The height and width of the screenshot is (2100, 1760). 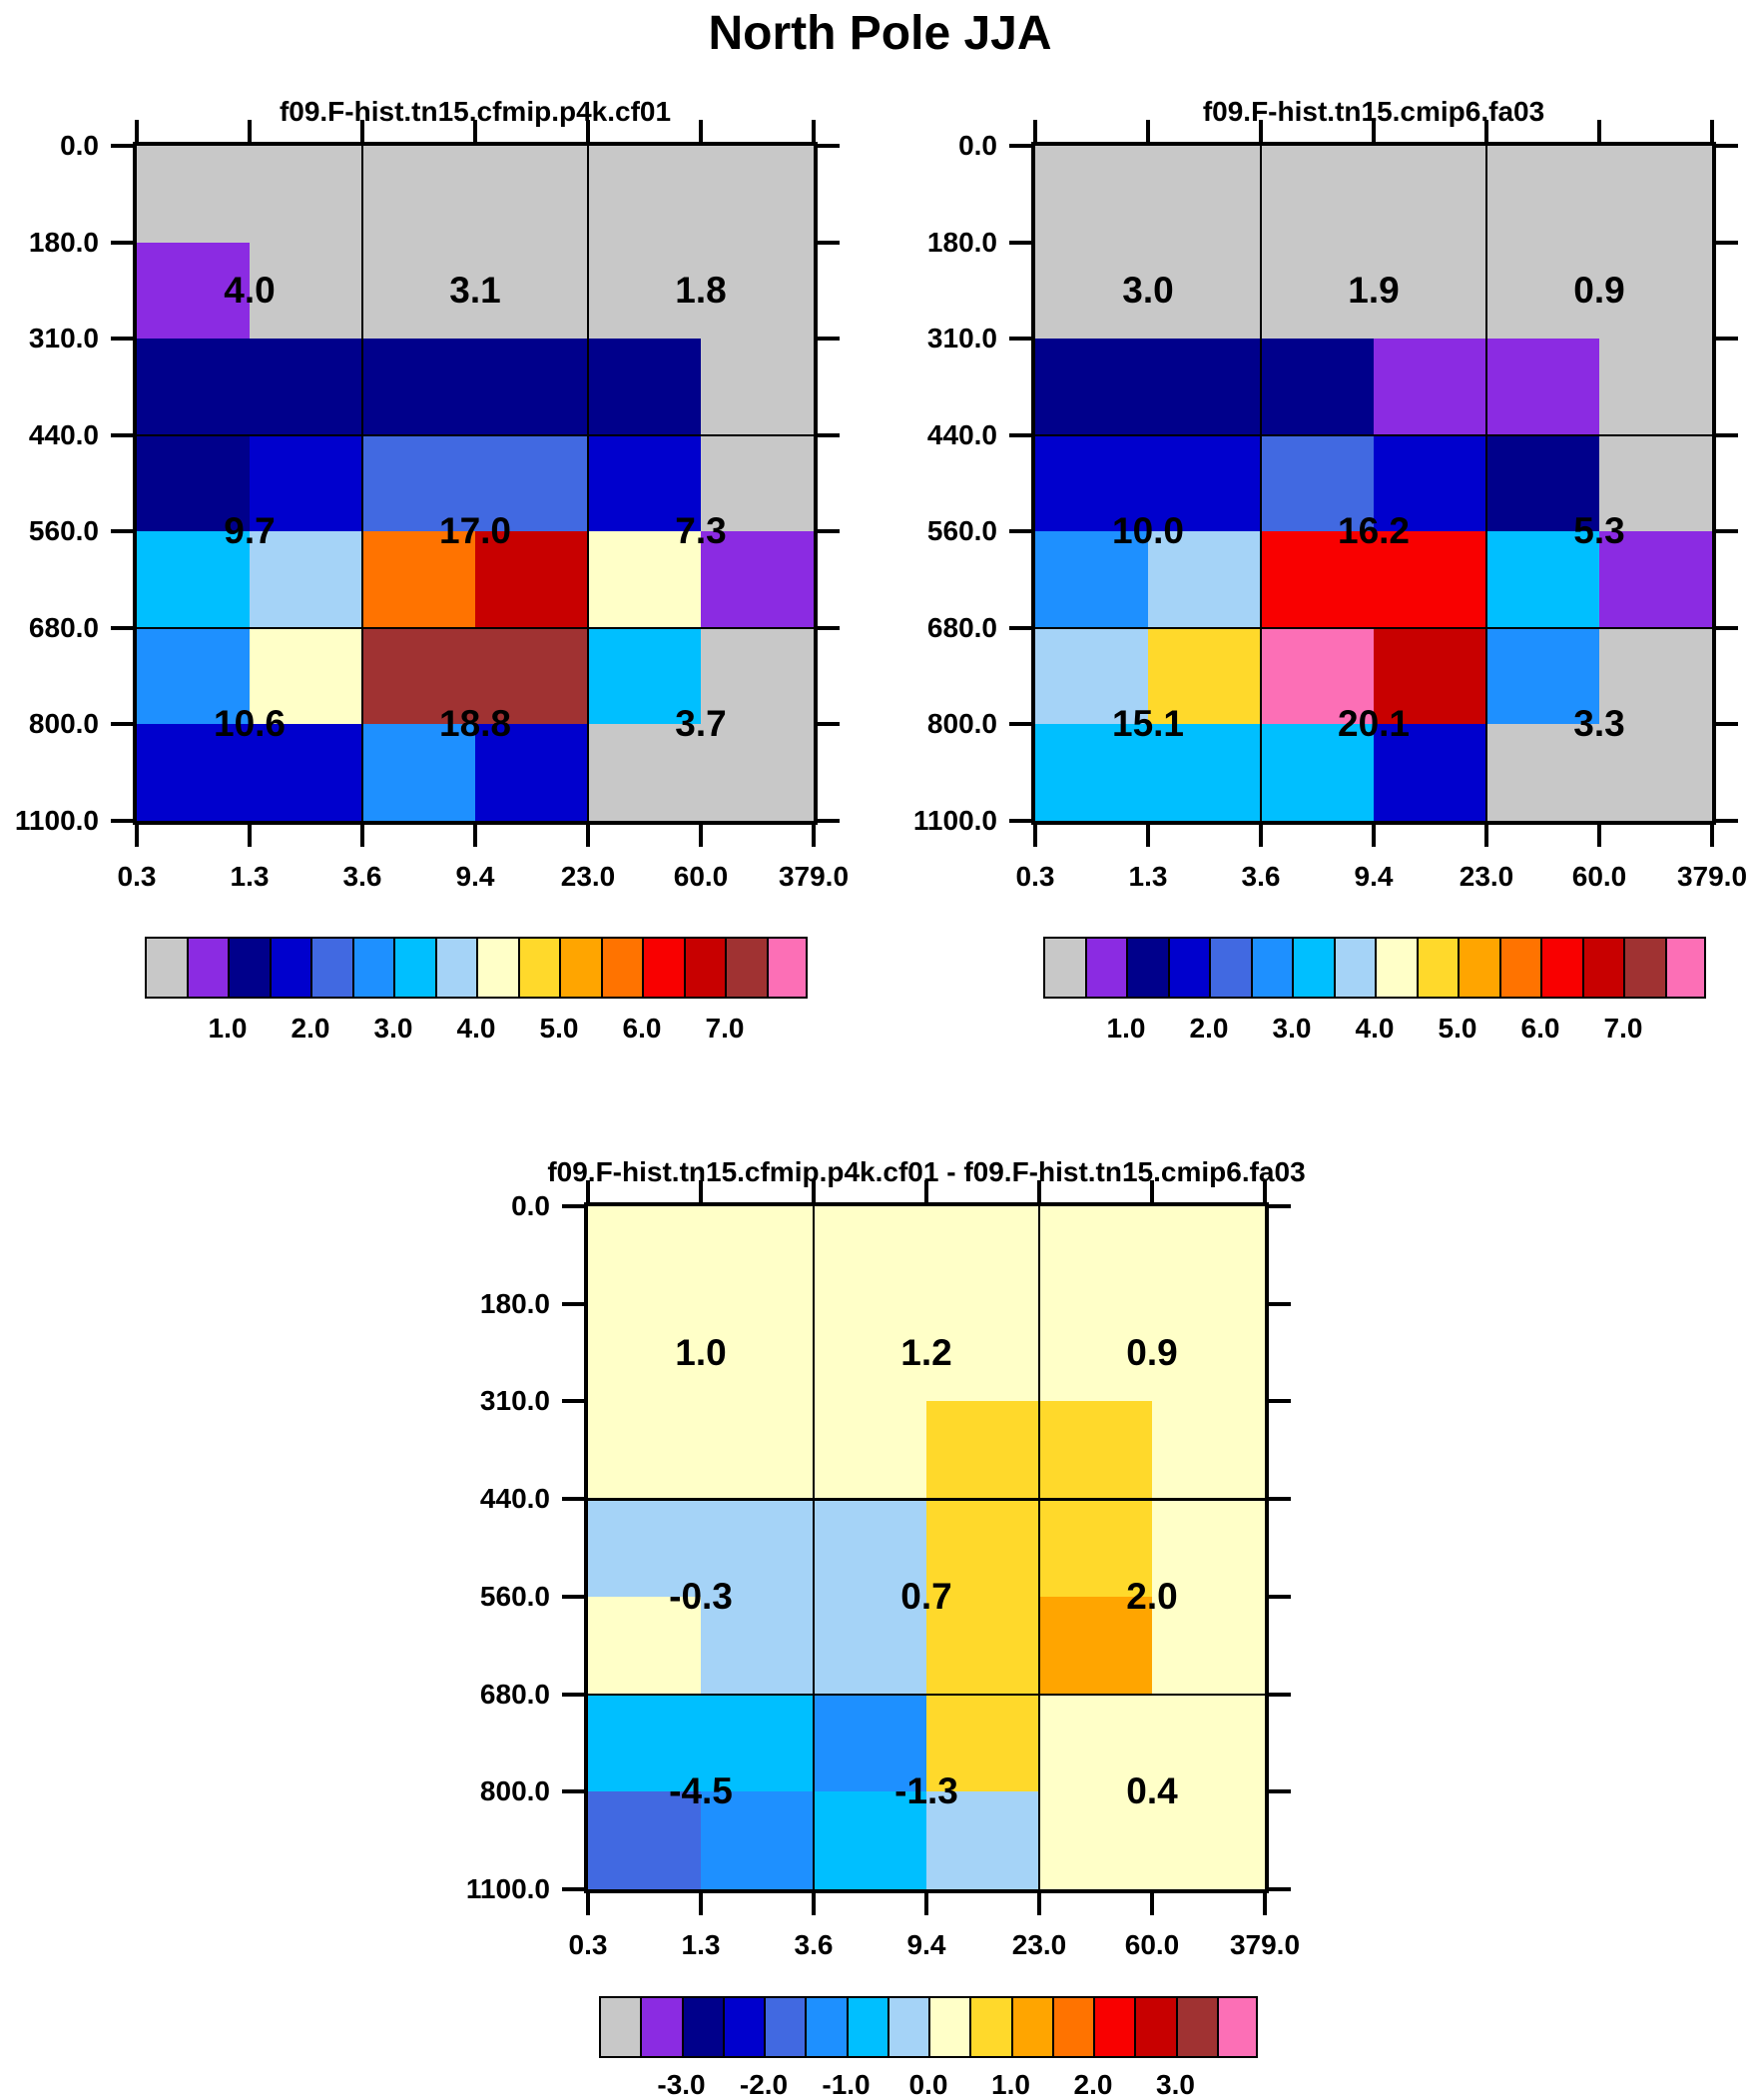 I want to click on y-tick-label: 440.0, so click(x=63, y=434).